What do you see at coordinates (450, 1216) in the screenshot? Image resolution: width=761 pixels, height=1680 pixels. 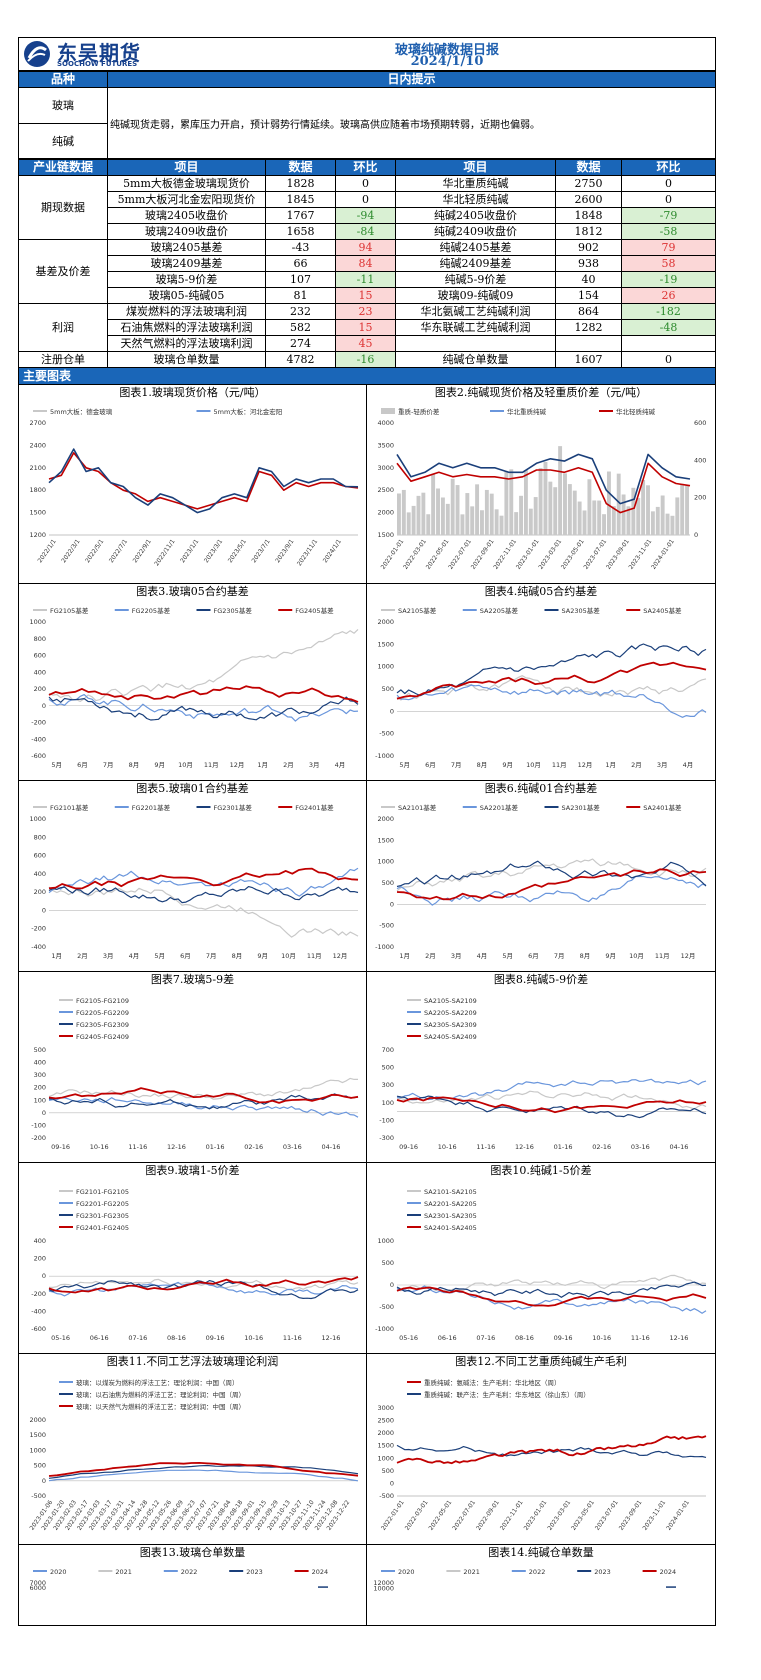 I see `legend-label: SA2301-SA2305` at bounding box center [450, 1216].